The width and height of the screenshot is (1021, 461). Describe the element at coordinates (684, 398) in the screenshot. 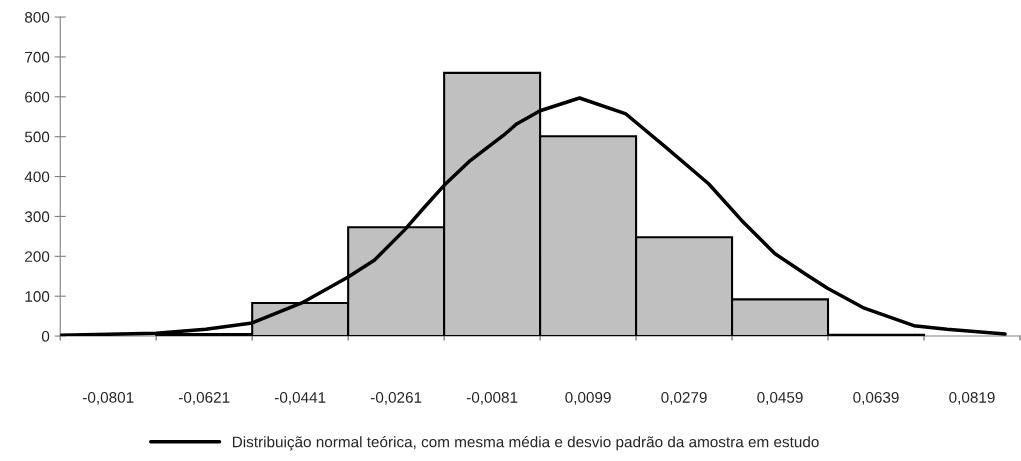

I see `x-tick-label: 0,0279` at that location.